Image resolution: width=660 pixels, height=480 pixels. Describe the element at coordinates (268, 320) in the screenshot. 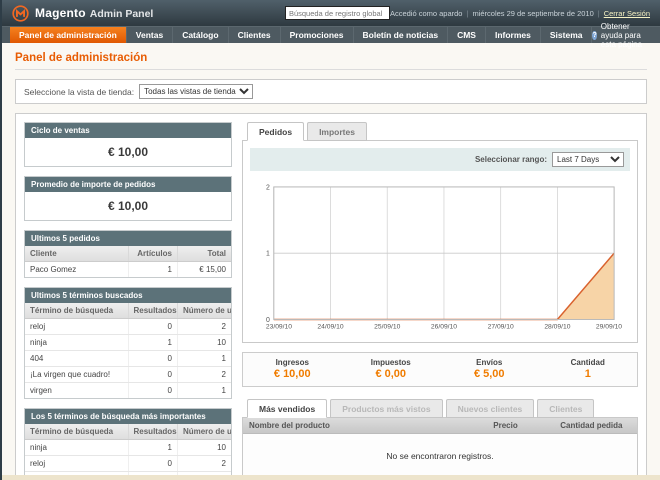

I see `svg-text: 0` at that location.